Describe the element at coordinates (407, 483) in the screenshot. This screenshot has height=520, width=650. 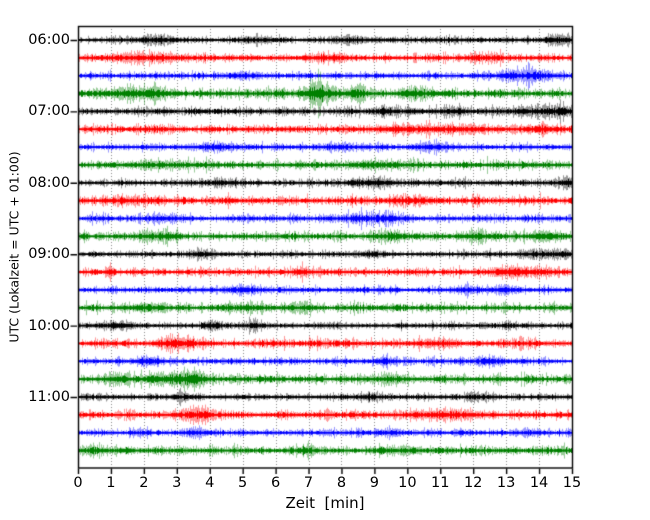
I see `x-tick-label: 10` at that location.